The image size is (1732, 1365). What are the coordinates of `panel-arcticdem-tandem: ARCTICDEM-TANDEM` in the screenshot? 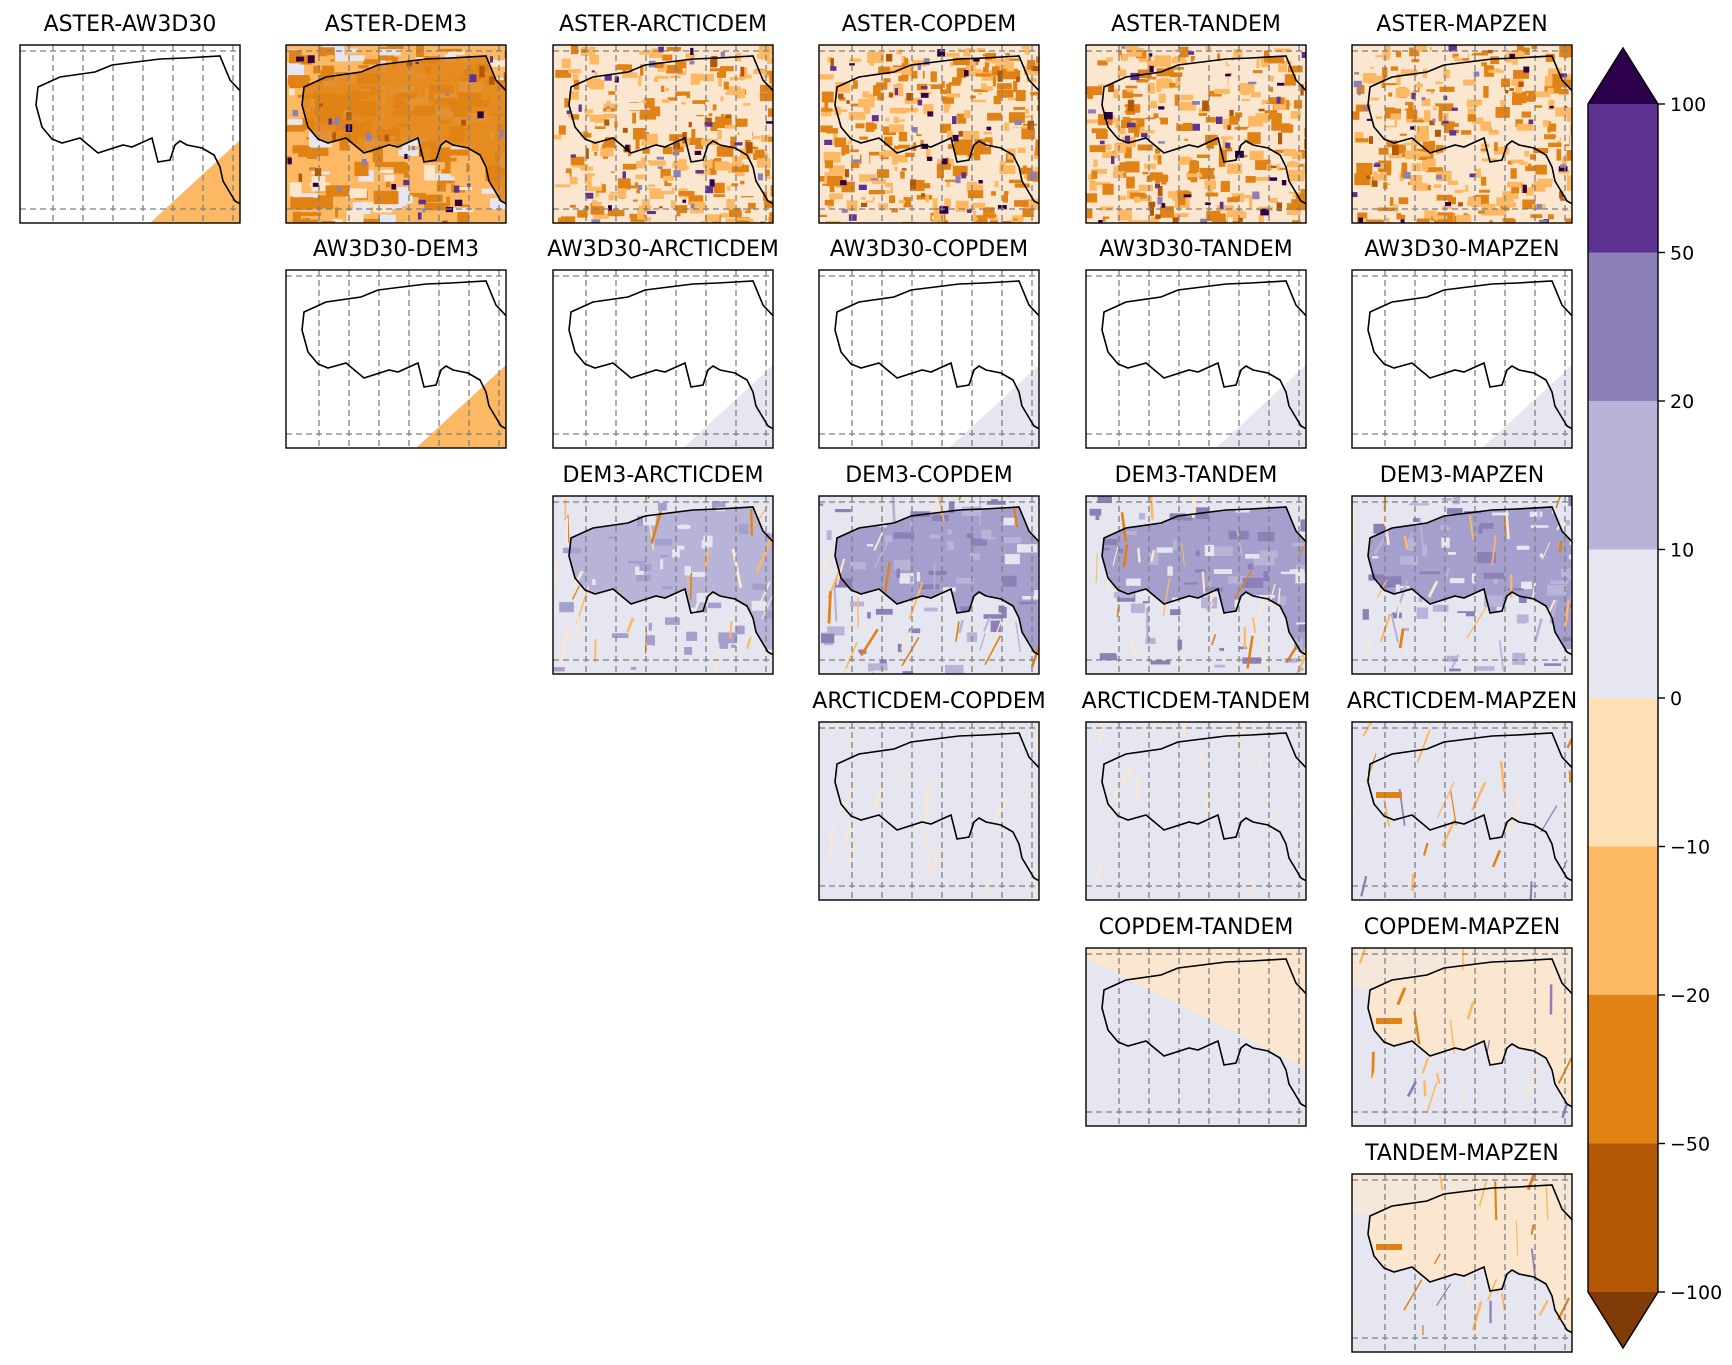 It's located at (1196, 795).